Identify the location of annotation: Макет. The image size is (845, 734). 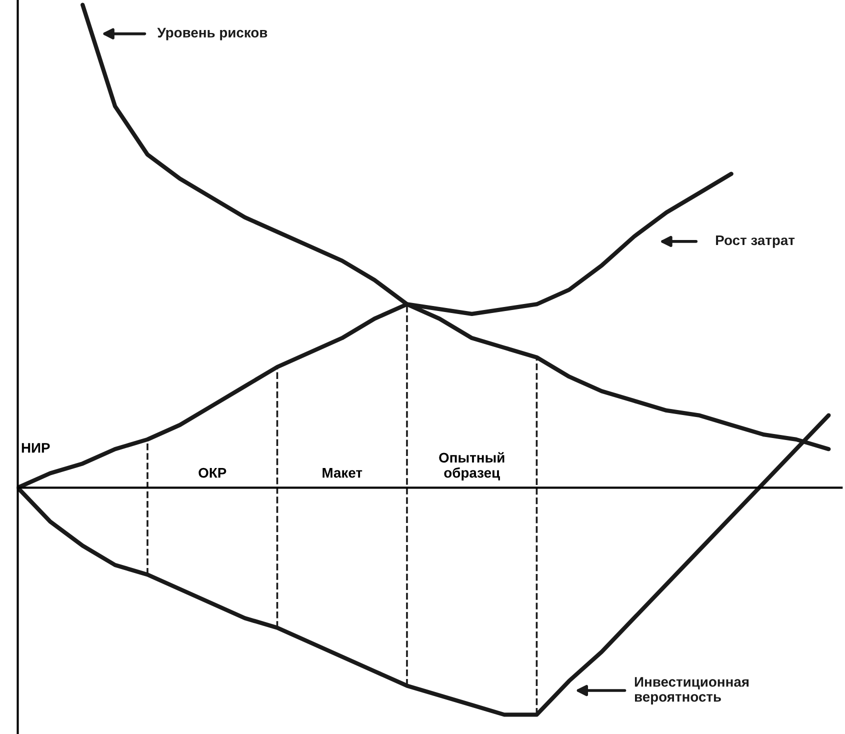
(342, 473).